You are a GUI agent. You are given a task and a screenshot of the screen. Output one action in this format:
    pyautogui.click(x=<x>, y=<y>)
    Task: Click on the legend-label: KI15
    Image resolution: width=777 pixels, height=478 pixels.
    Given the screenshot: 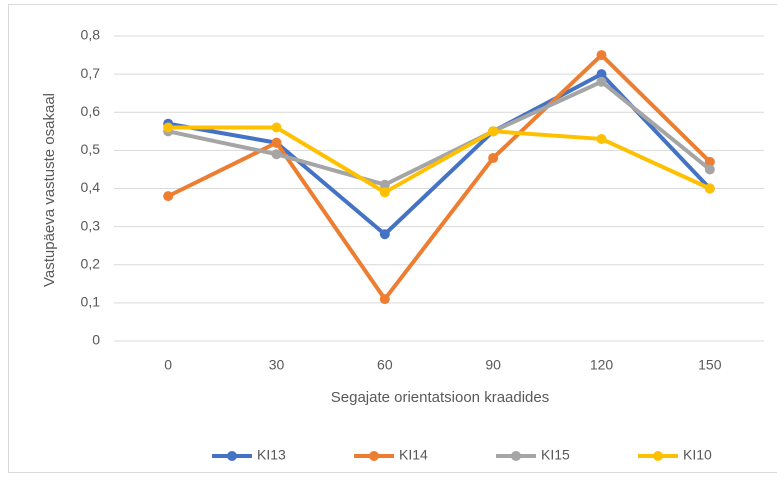 What is the action you would take?
    pyautogui.click(x=555, y=455)
    